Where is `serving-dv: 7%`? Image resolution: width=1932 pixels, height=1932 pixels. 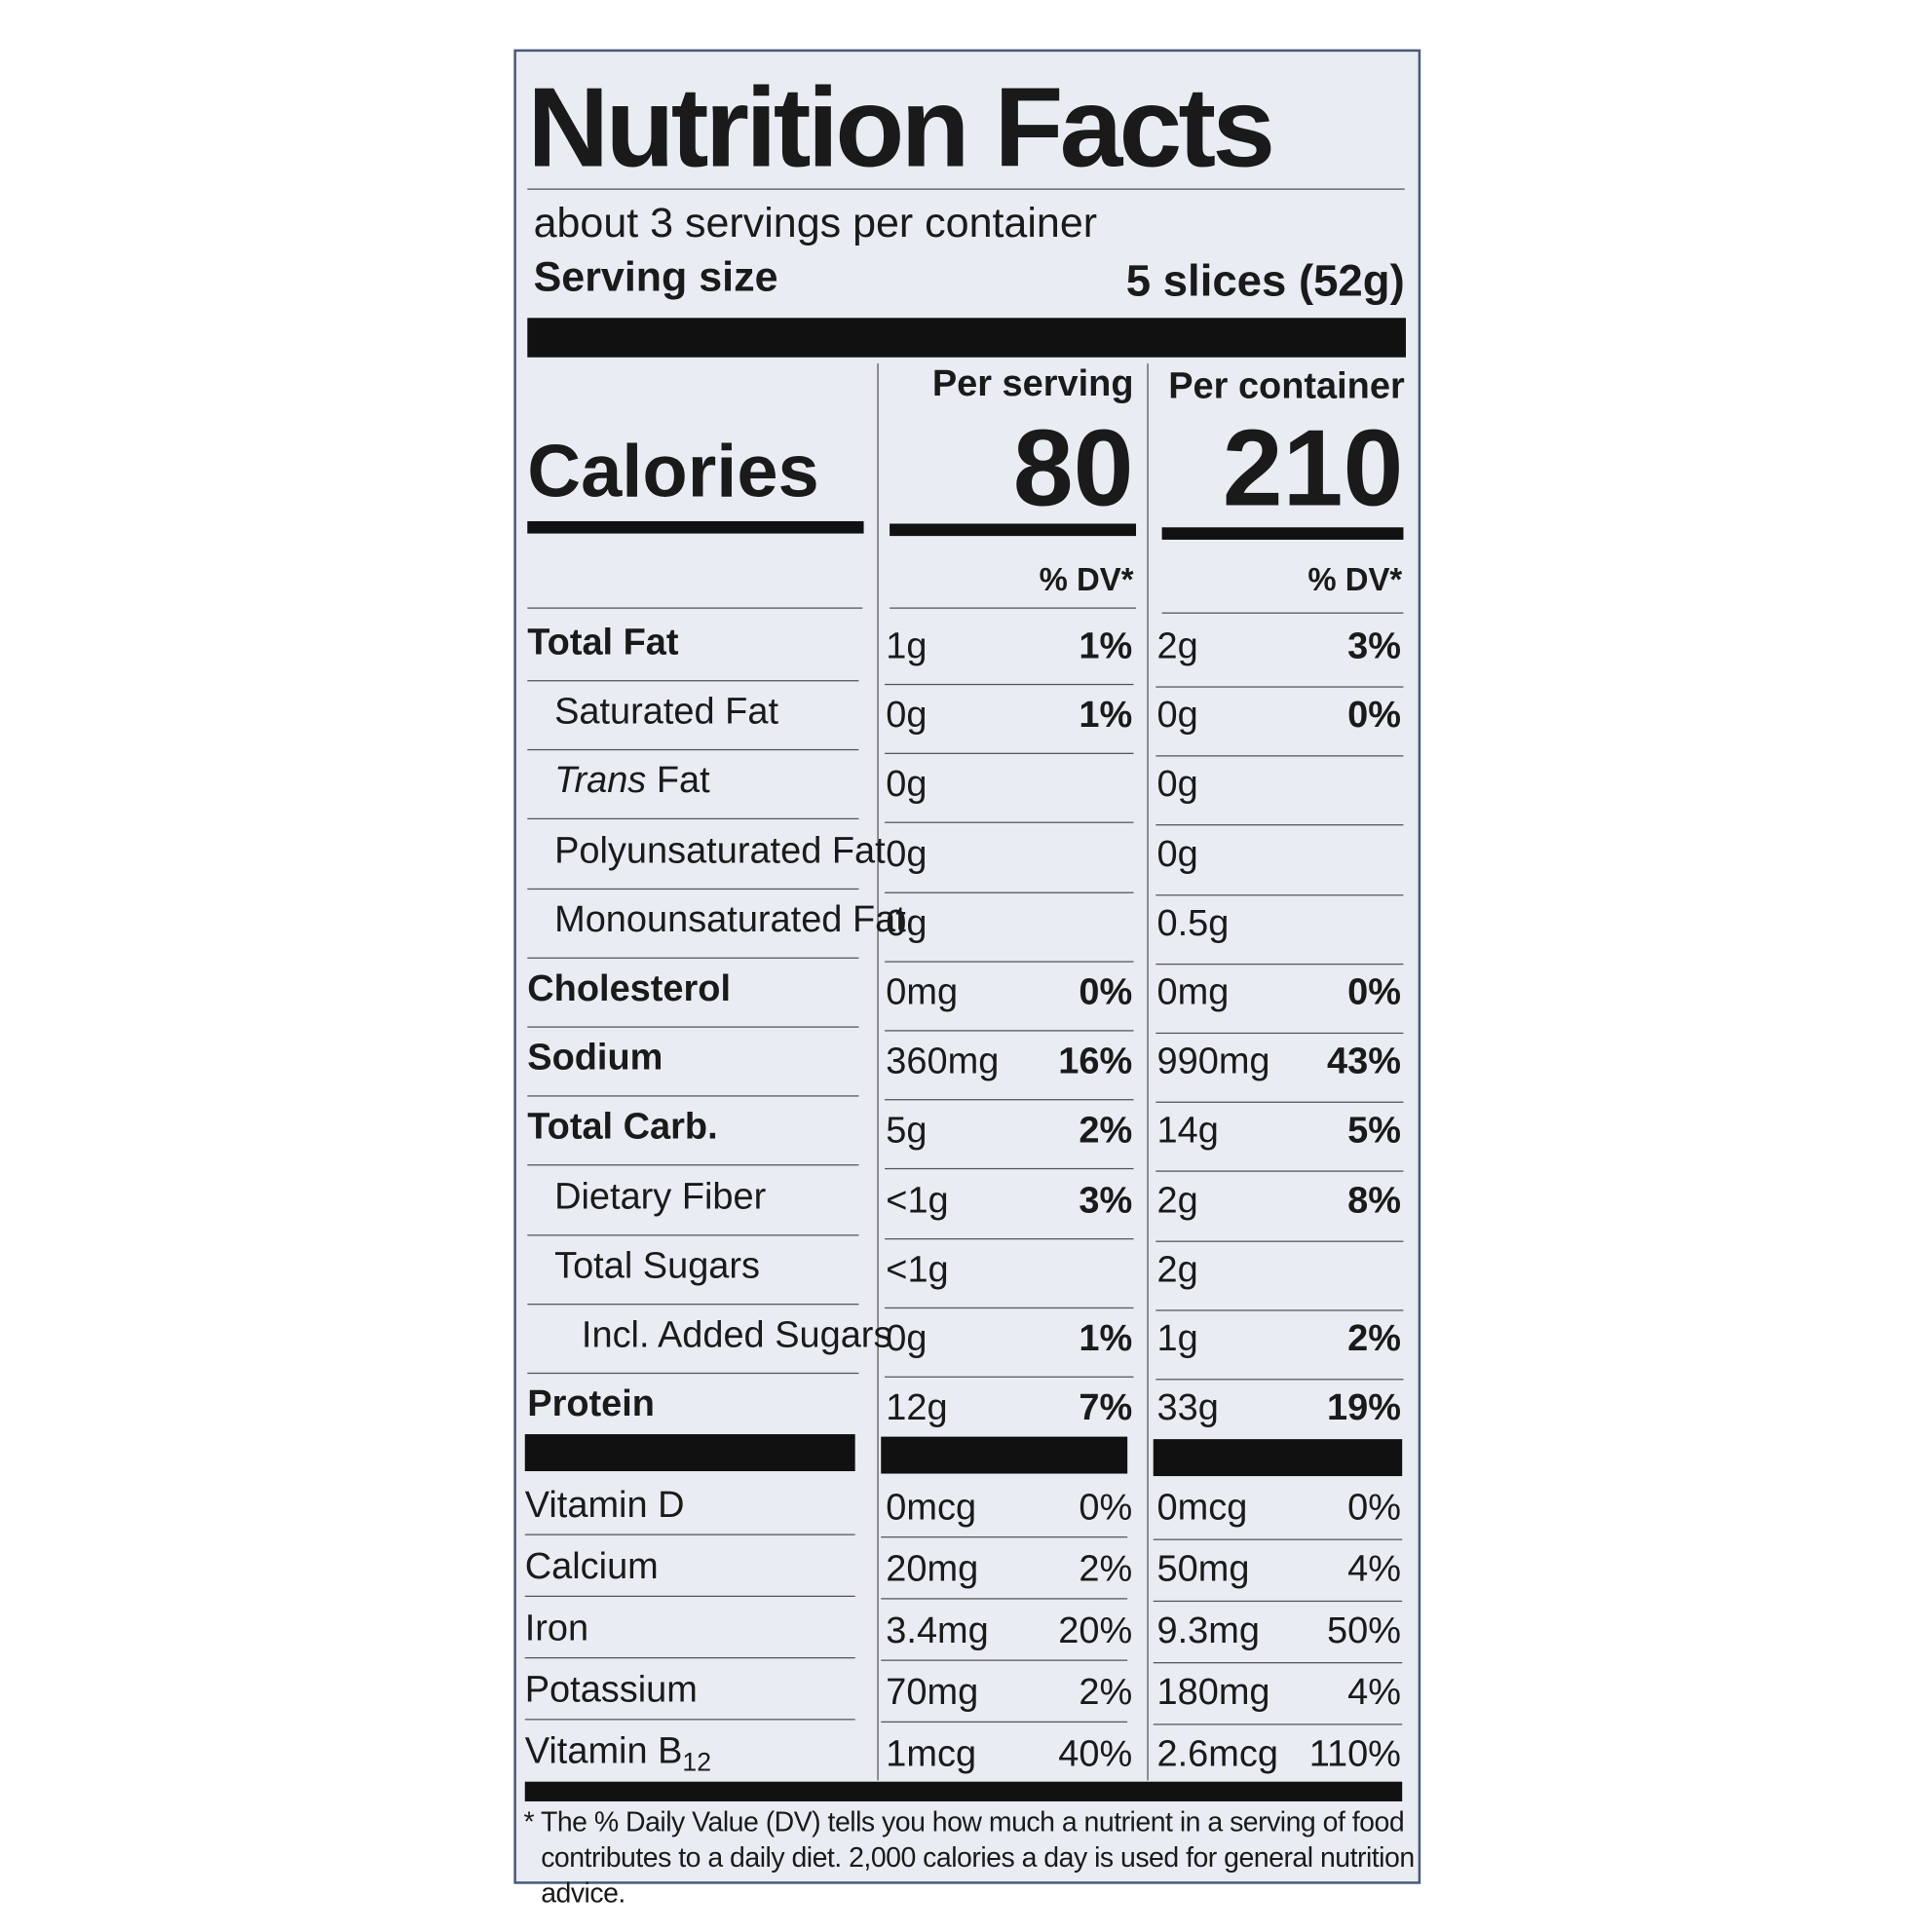
serving-dv: 7% is located at coordinates (1106, 1407).